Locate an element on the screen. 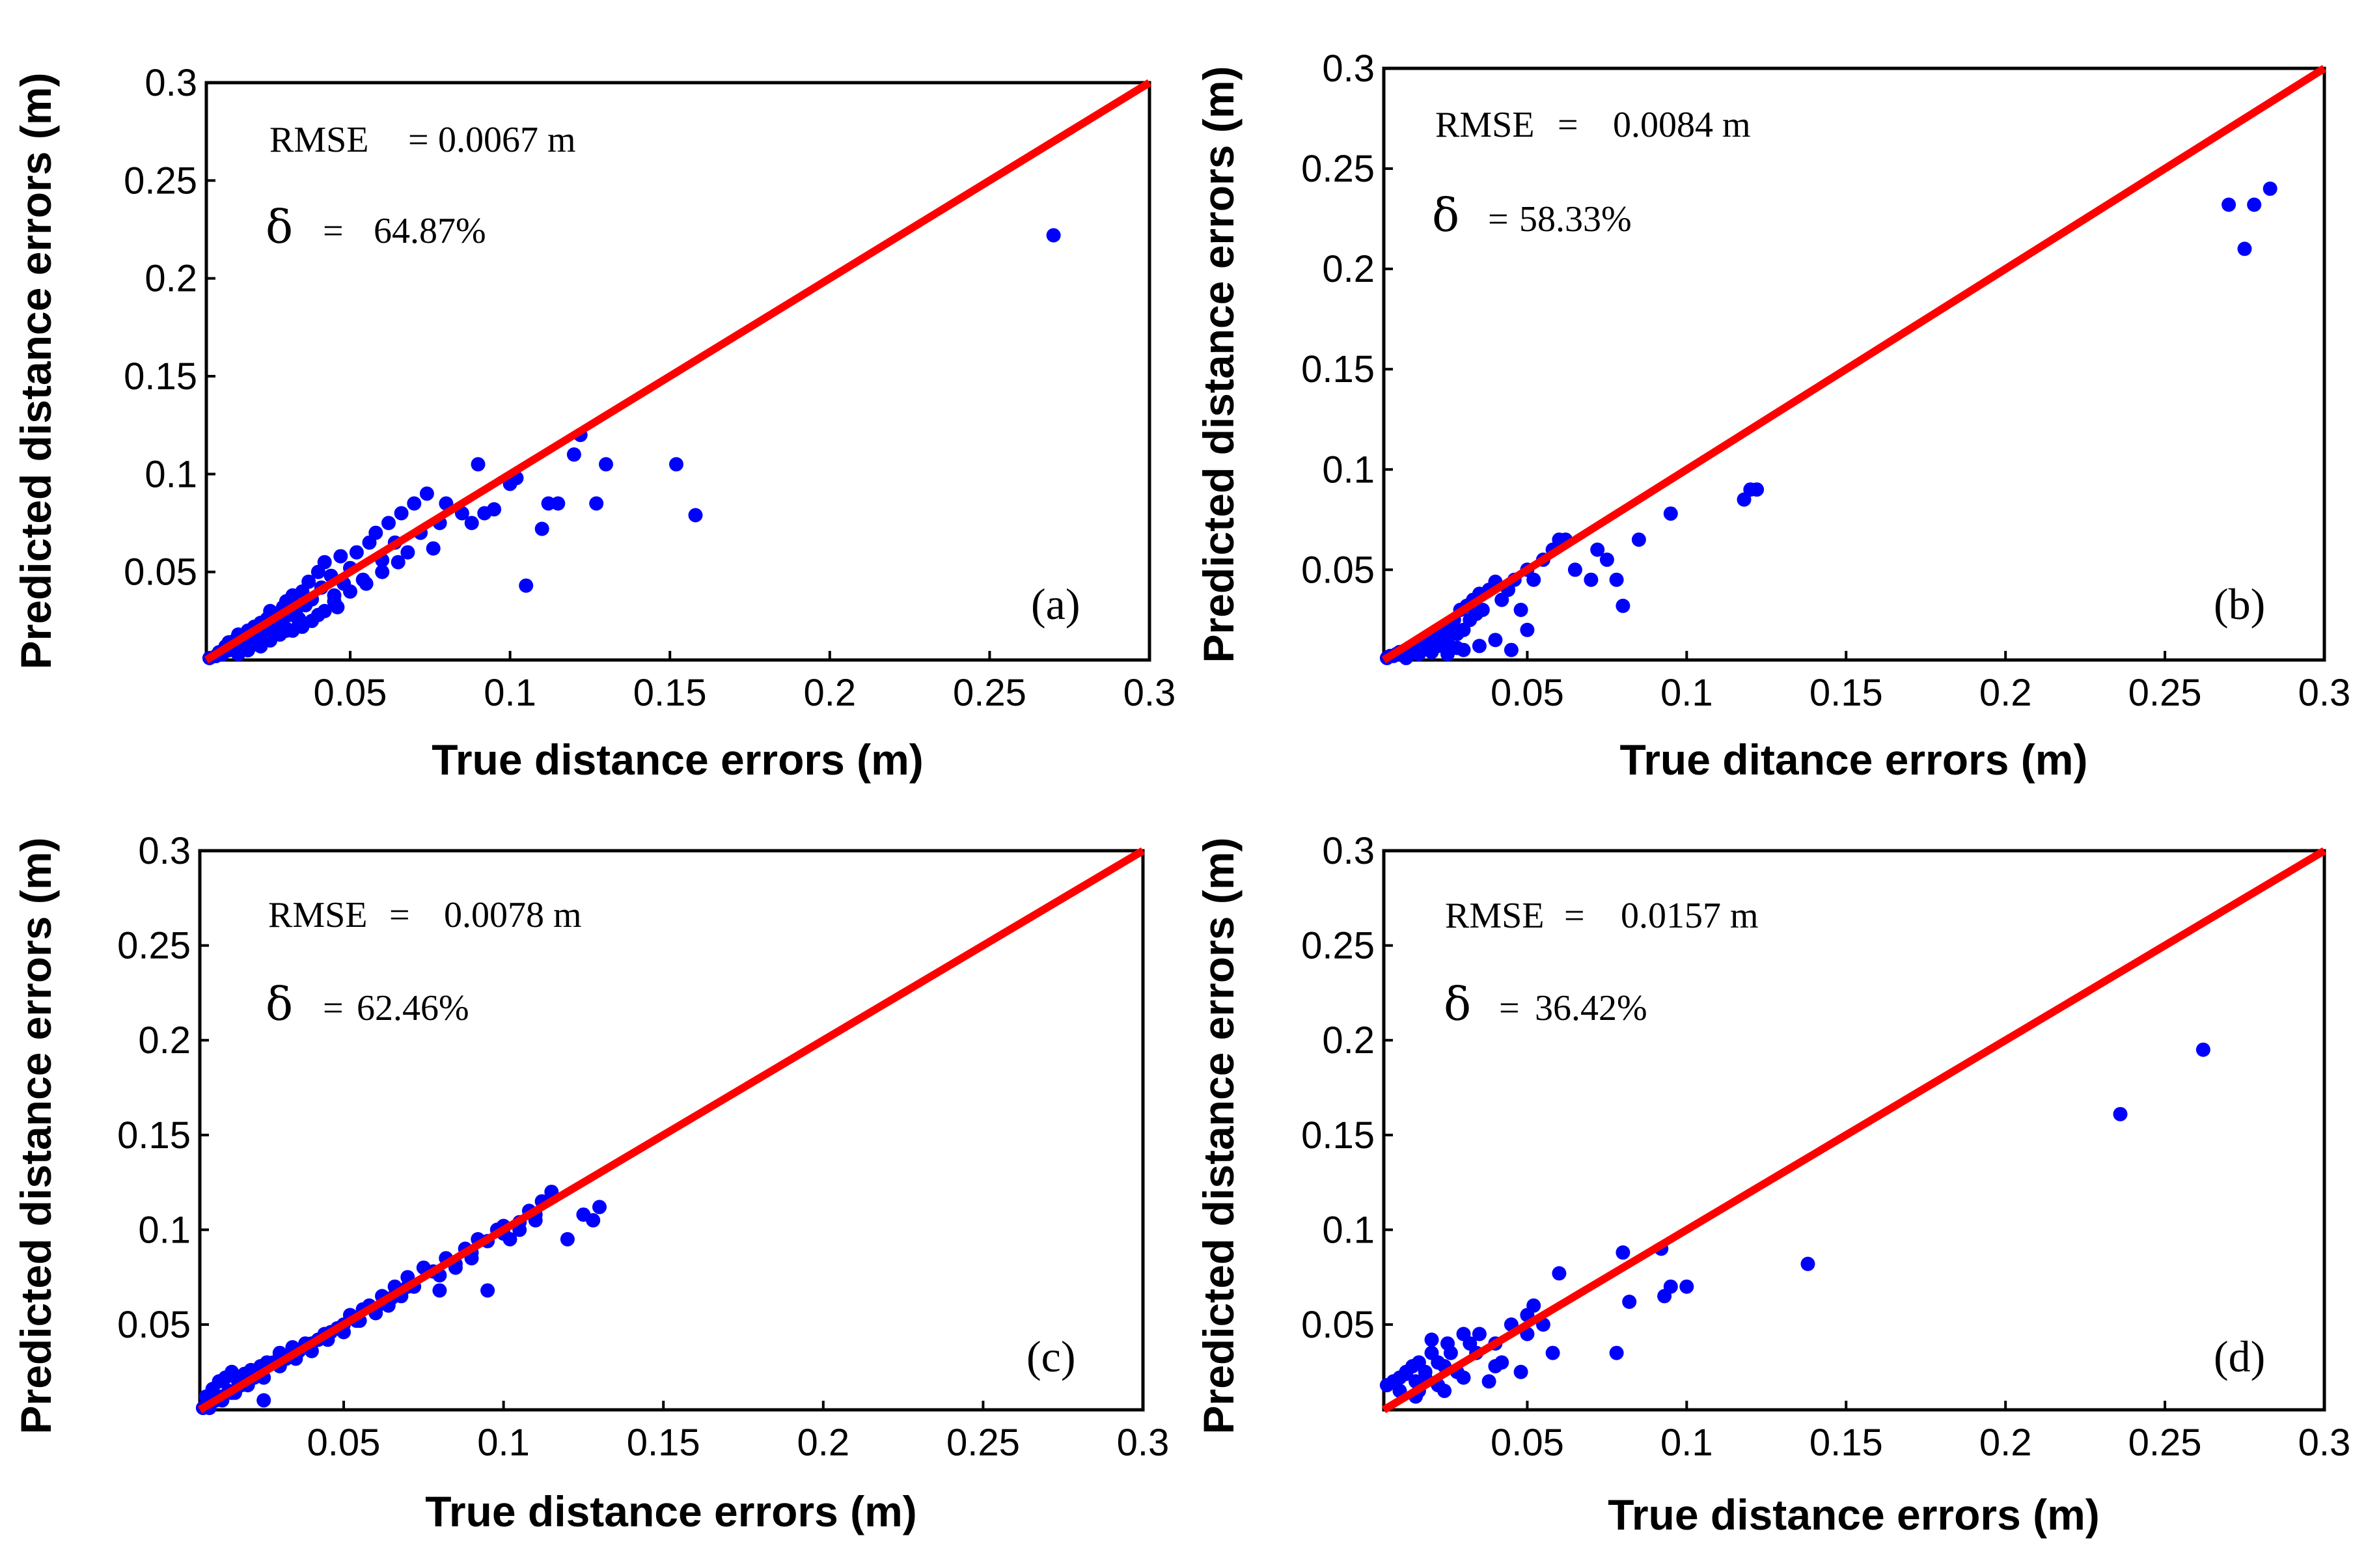 The width and height of the screenshot is (2366, 1568). y-tick-label: 0.05 is located at coordinates (154, 1325).